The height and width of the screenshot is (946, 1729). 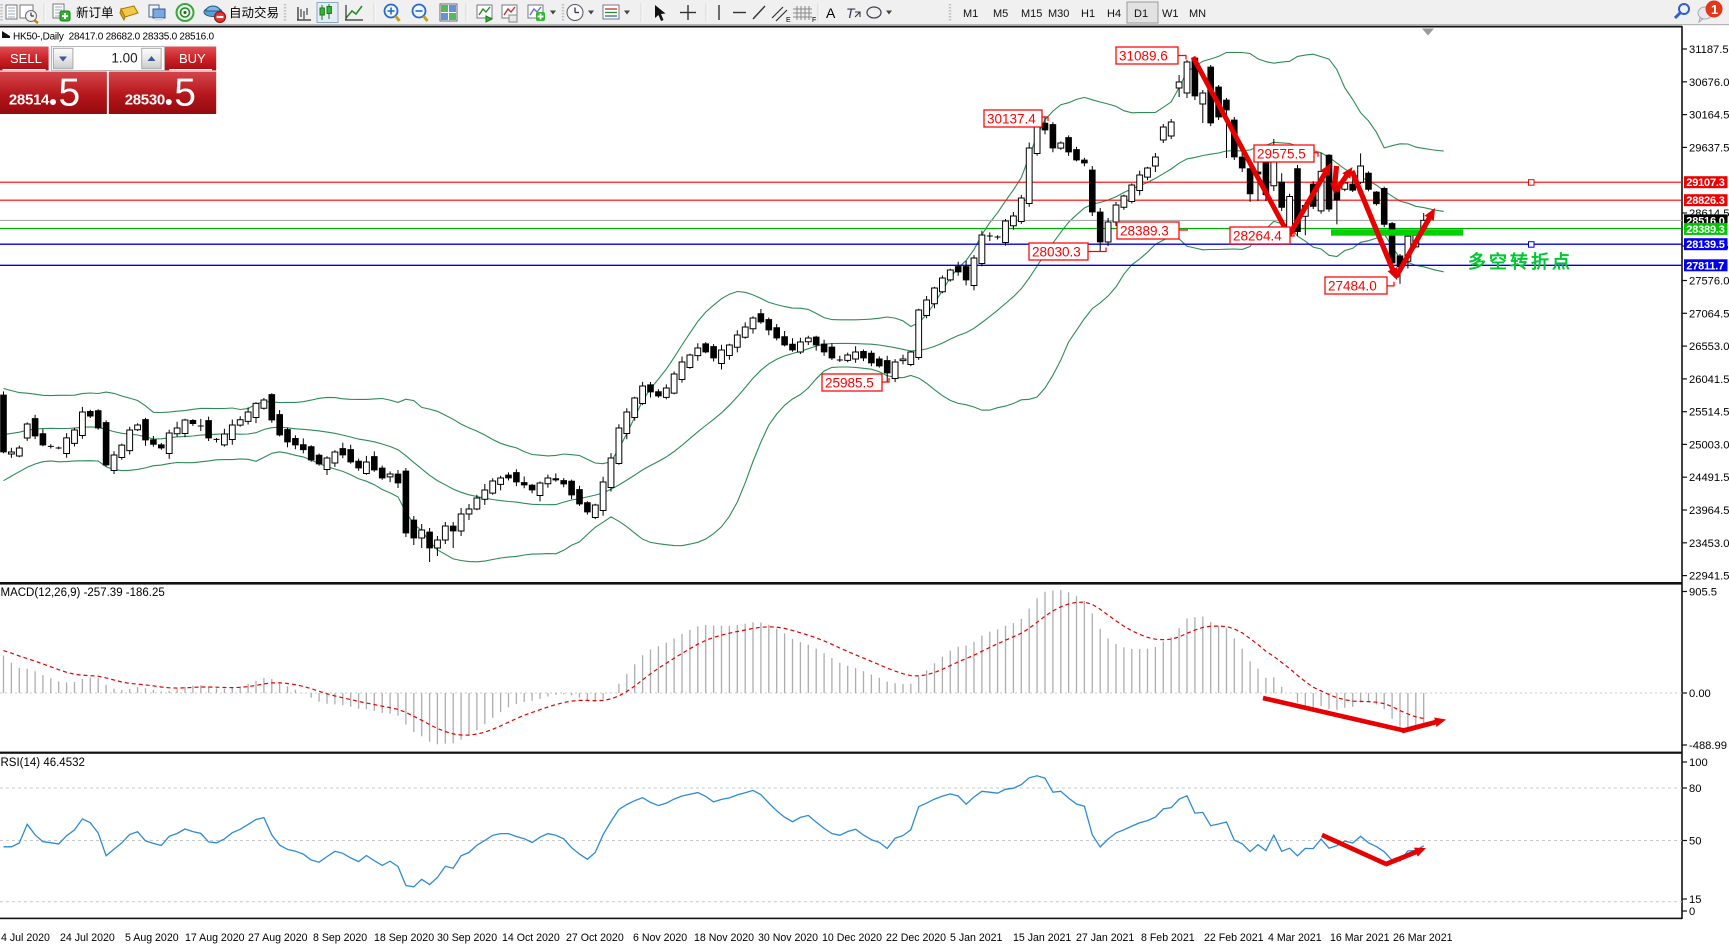 I want to click on svg-text: -488.99, so click(x=1708, y=746).